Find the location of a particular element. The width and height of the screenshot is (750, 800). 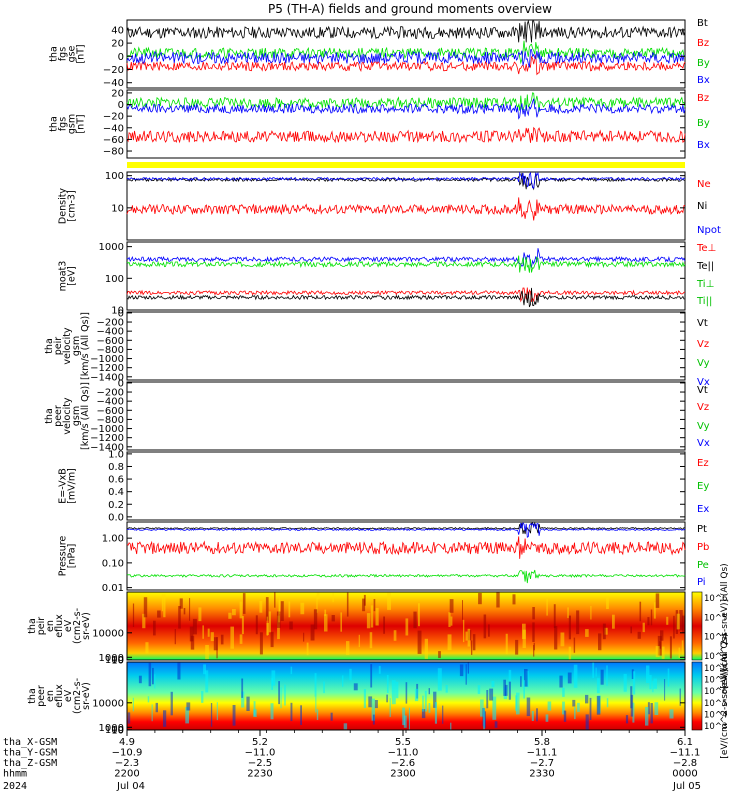

date-start-label: Jul 04 is located at coordinates (130, 786).